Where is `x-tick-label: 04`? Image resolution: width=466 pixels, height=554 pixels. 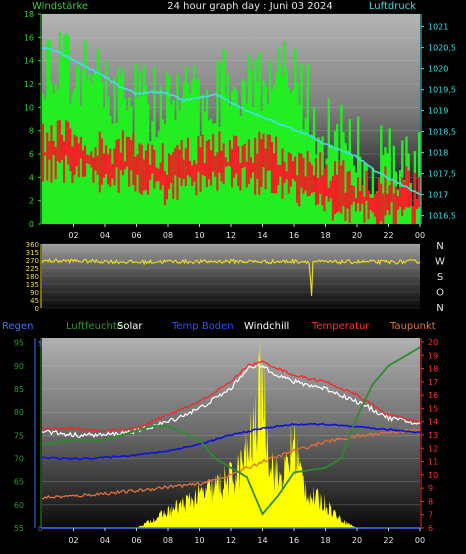
x-tick-label: 04 is located at coordinates (105, 540).